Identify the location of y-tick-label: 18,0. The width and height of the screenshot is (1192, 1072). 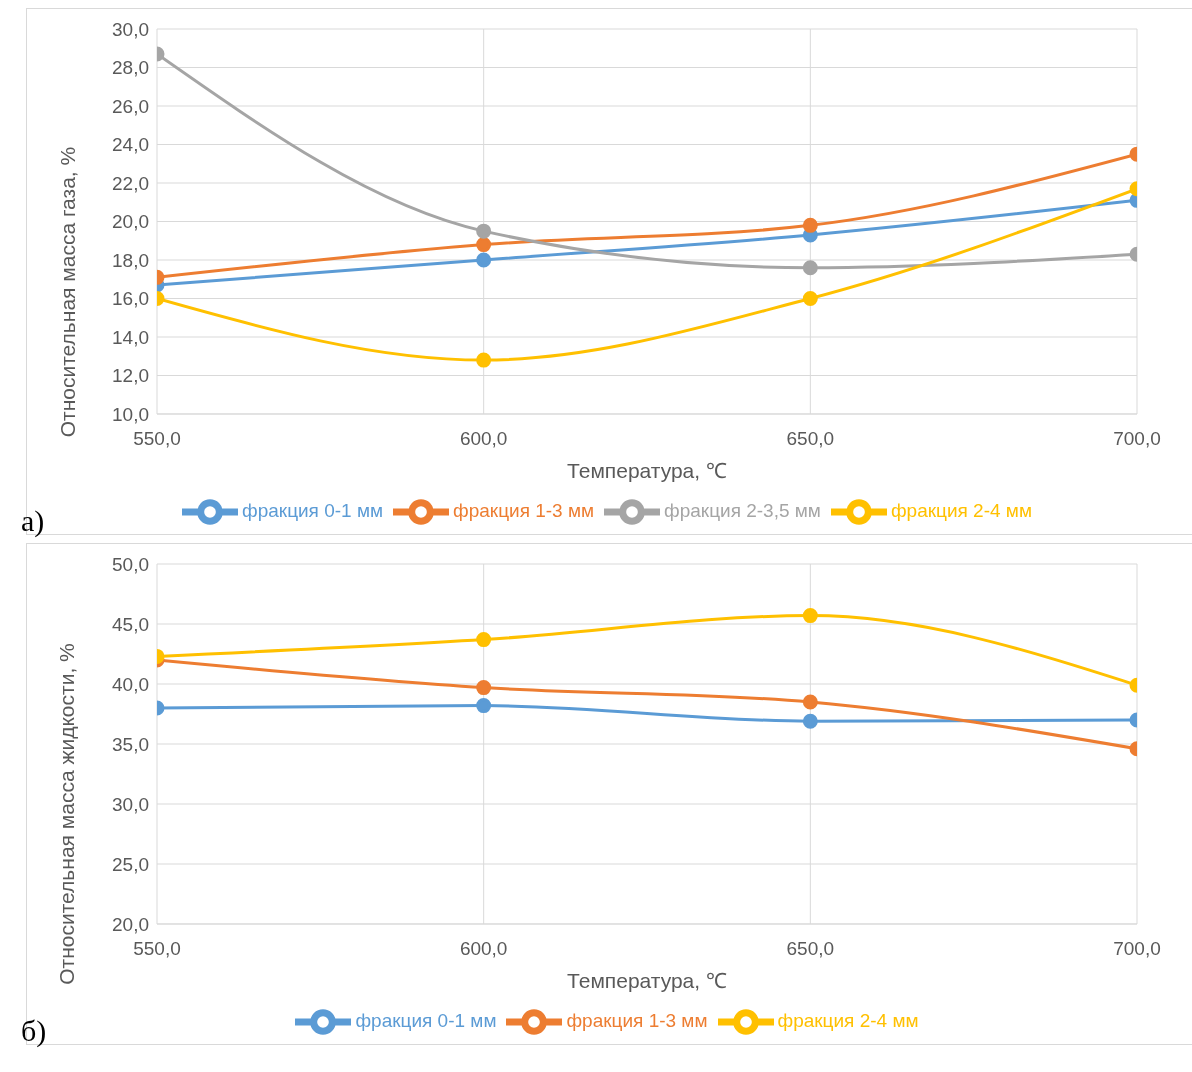
(130, 260).